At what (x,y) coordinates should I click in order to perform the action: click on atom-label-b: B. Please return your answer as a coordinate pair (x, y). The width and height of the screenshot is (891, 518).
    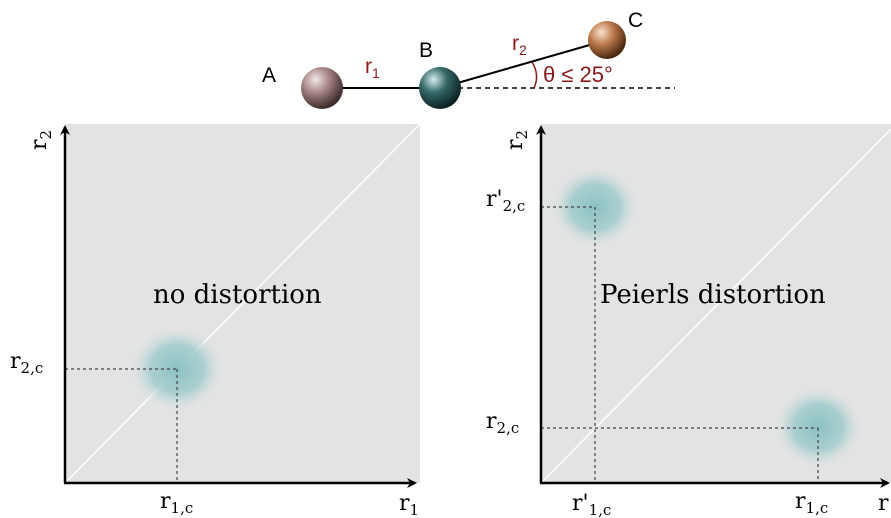
    Looking at the image, I should click on (426, 50).